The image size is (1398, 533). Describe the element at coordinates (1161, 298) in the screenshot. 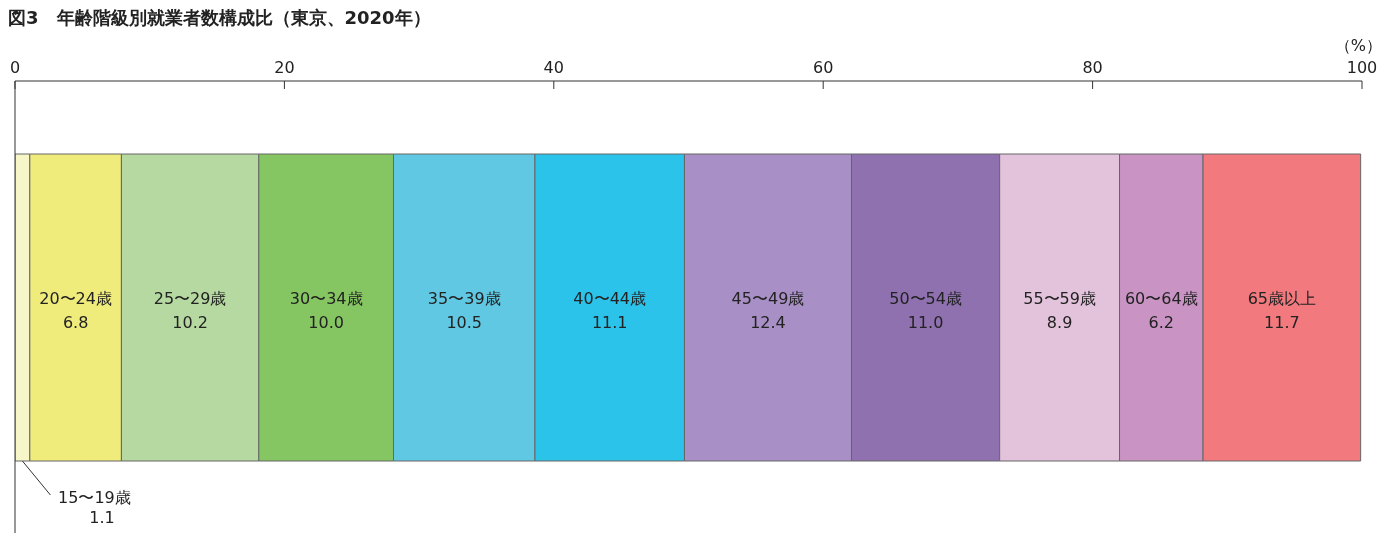

I see `series-label: 60〜64歳` at that location.